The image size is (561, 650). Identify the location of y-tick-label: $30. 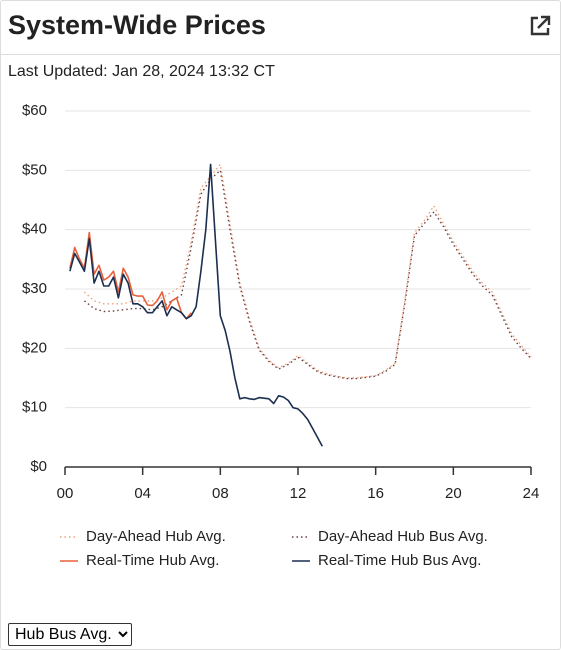
(34, 288).